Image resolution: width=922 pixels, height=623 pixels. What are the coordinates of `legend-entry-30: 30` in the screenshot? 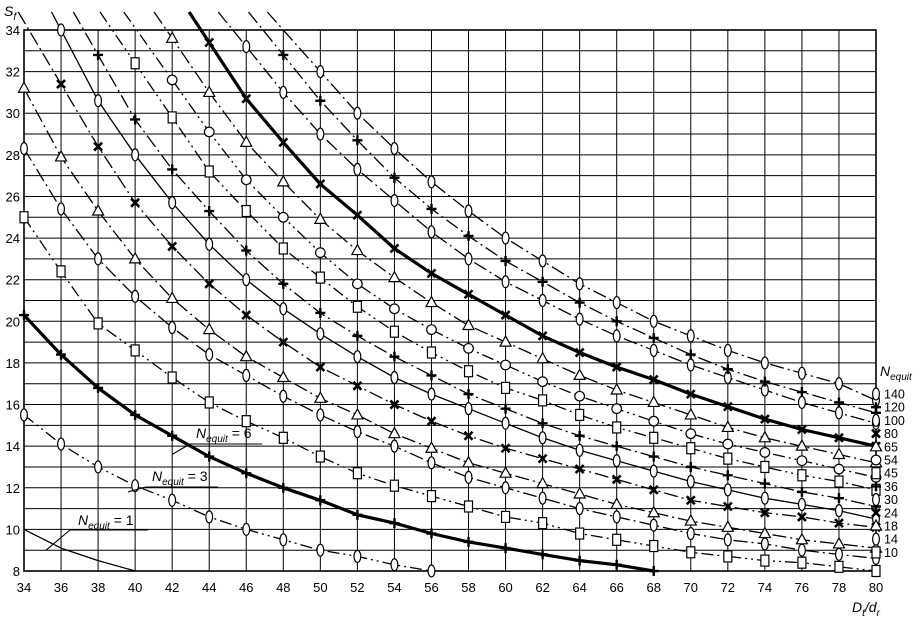 It's located at (891, 500).